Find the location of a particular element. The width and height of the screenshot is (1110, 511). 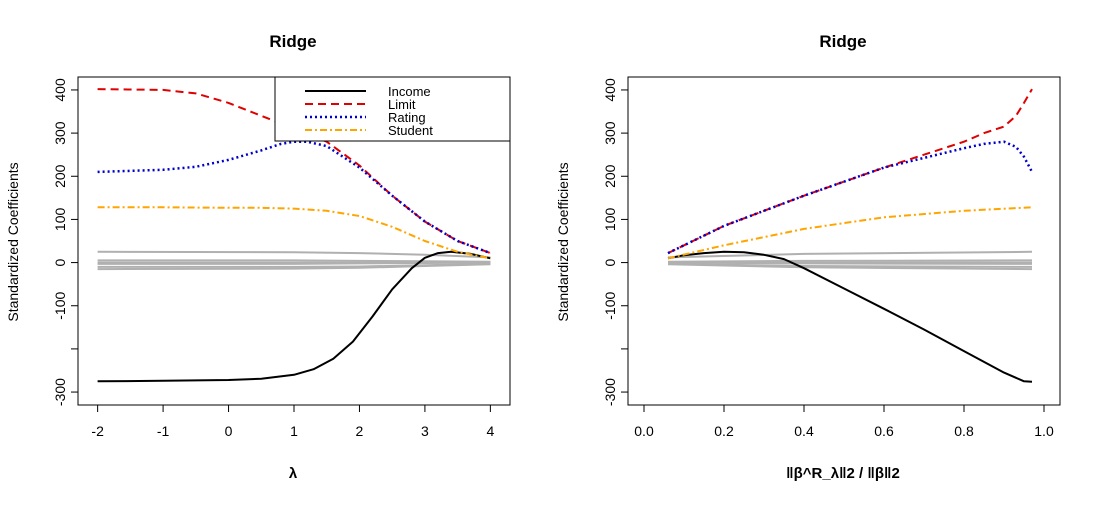

x-tick-label: 0 is located at coordinates (229, 431).